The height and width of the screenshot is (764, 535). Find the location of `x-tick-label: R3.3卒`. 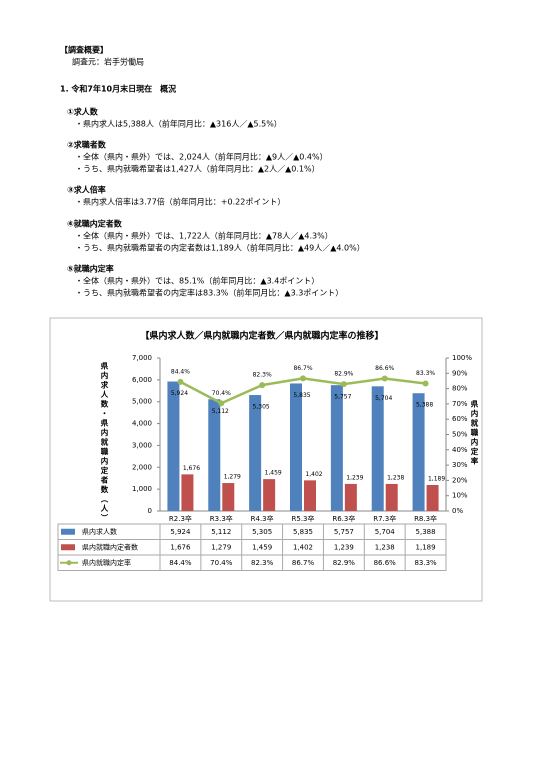

x-tick-label: R3.3卒 is located at coordinates (221, 518).